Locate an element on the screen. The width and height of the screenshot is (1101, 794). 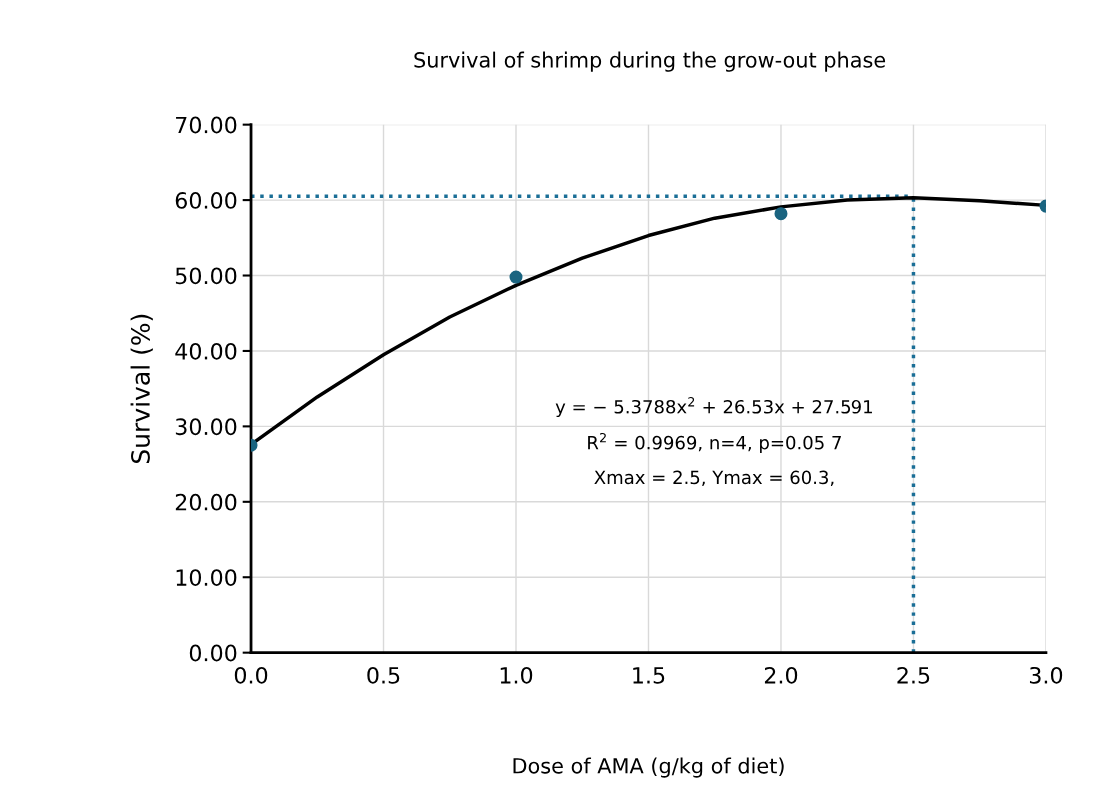
y-tick-label: 20.00 is located at coordinates (206, 502).